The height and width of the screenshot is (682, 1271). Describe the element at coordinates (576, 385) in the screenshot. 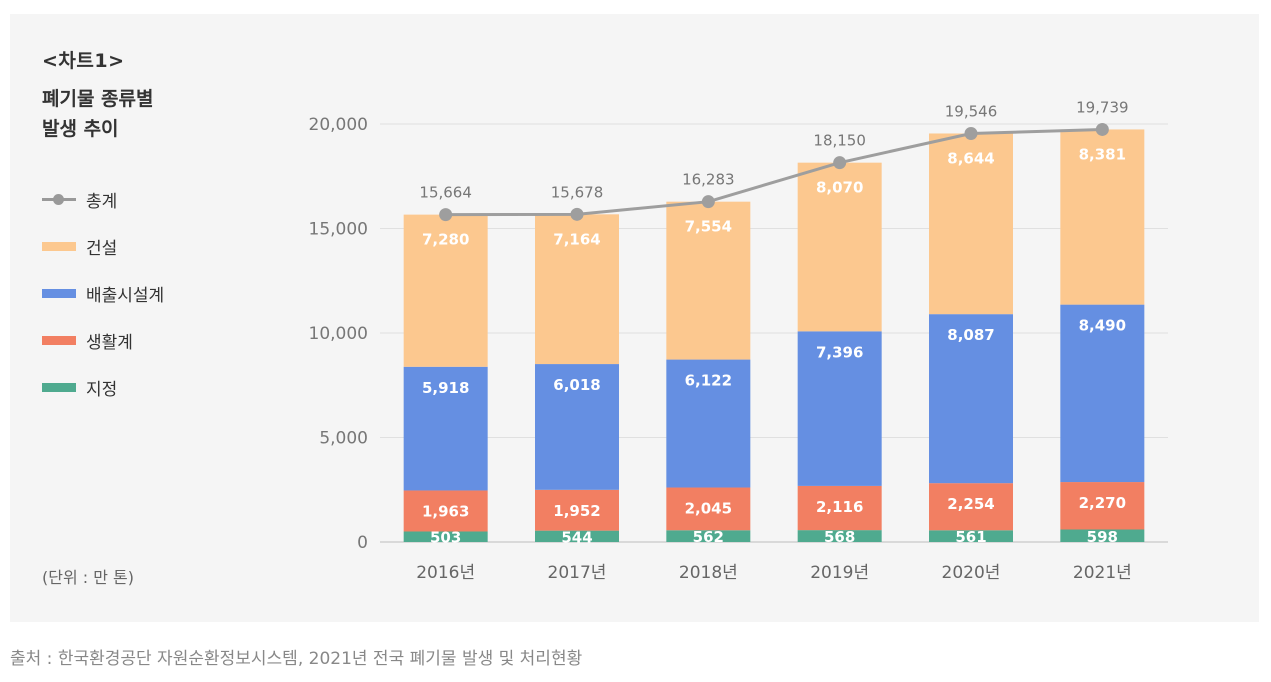

I see `data-label: 6,018` at that location.